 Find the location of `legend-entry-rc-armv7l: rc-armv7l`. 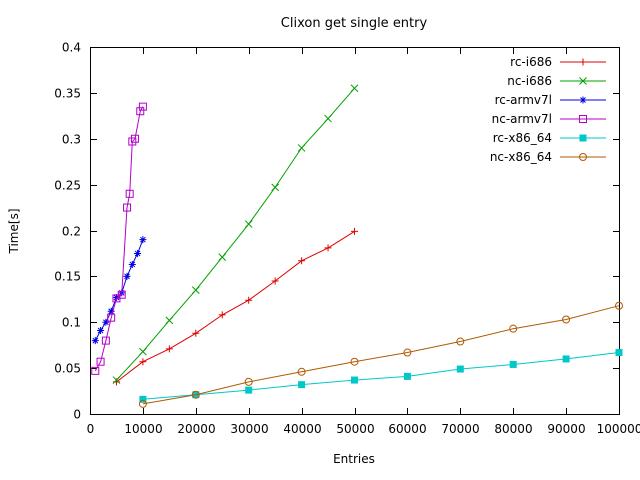

legend-entry-rc-armv7l: rc-armv7l is located at coordinates (550, 100).